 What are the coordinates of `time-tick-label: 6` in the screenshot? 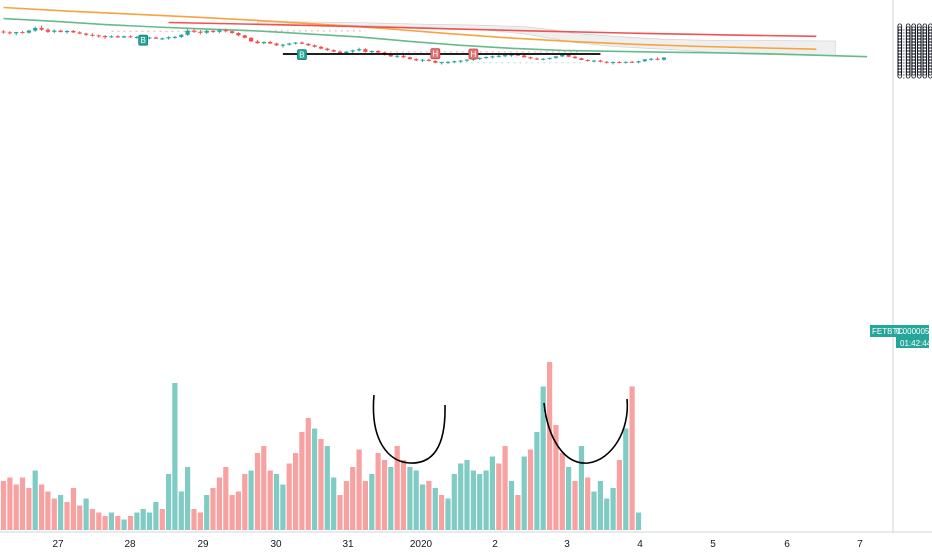 It's located at (787, 544).